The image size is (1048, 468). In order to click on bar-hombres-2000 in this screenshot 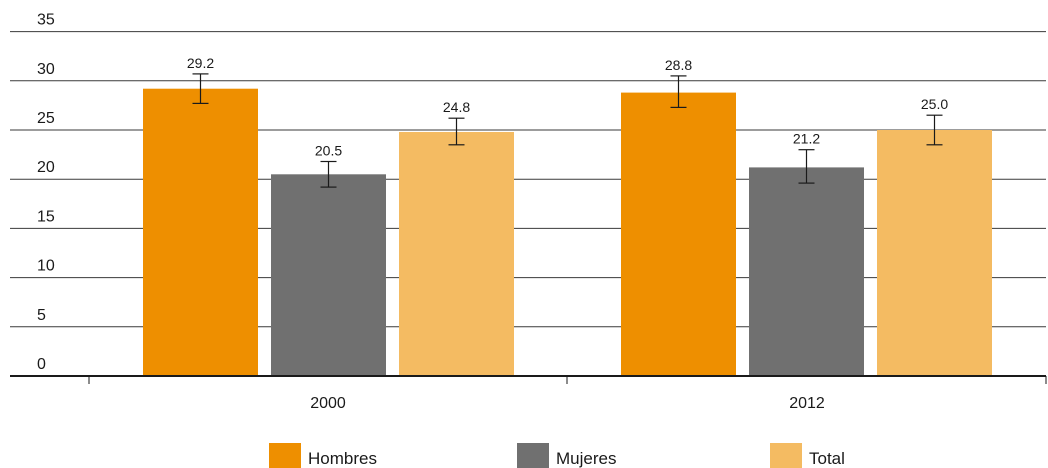, I will do `click(200, 232)`.